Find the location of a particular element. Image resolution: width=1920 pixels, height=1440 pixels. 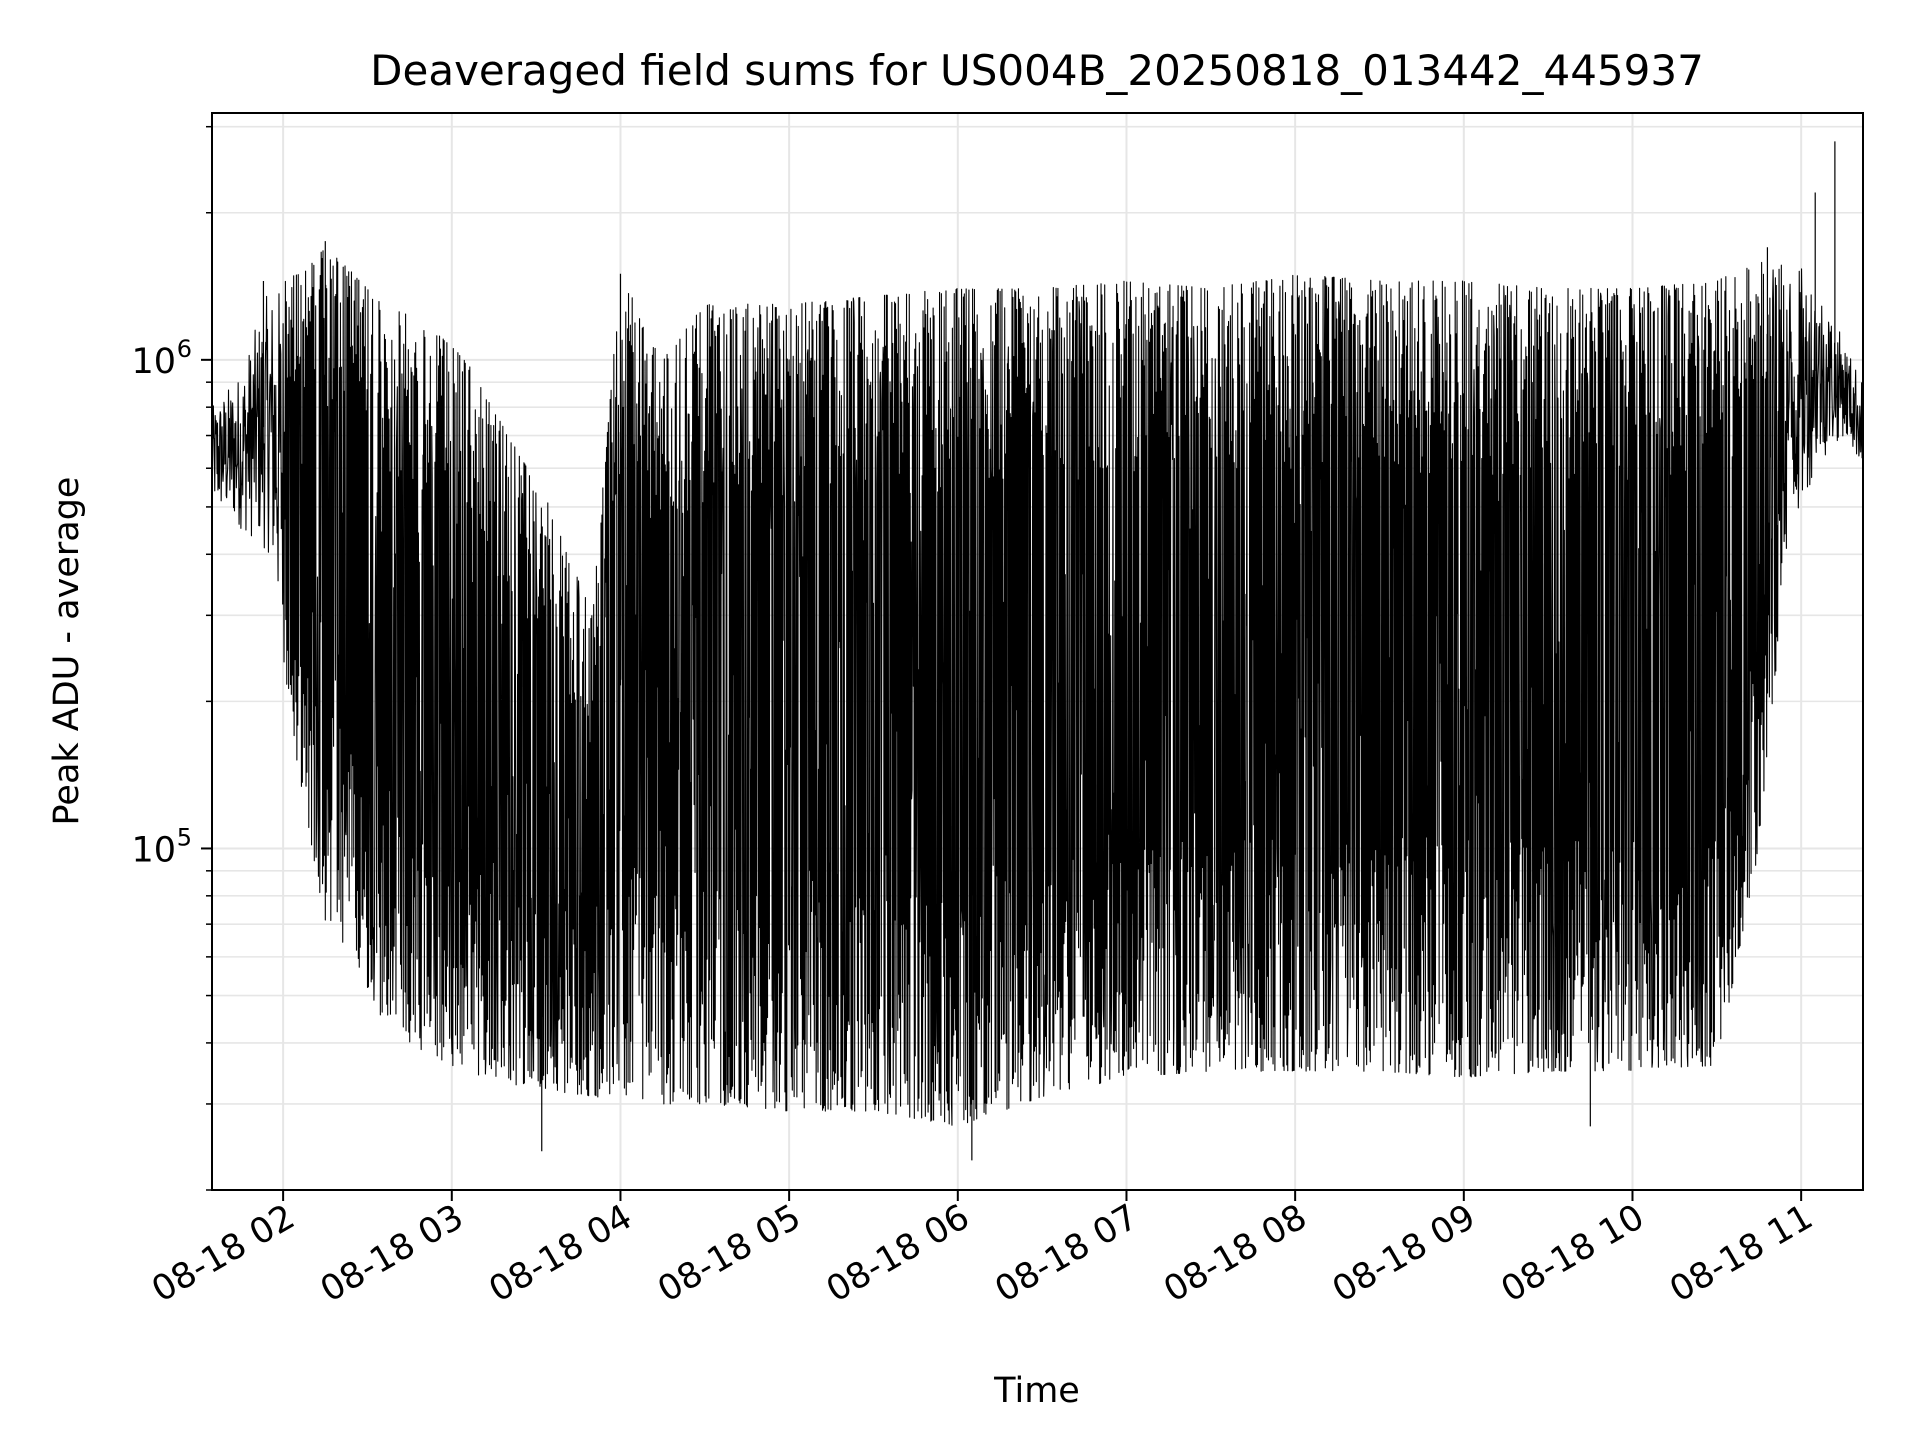

y-axis-label: Peak ADU - average is located at coordinates (67, 651).